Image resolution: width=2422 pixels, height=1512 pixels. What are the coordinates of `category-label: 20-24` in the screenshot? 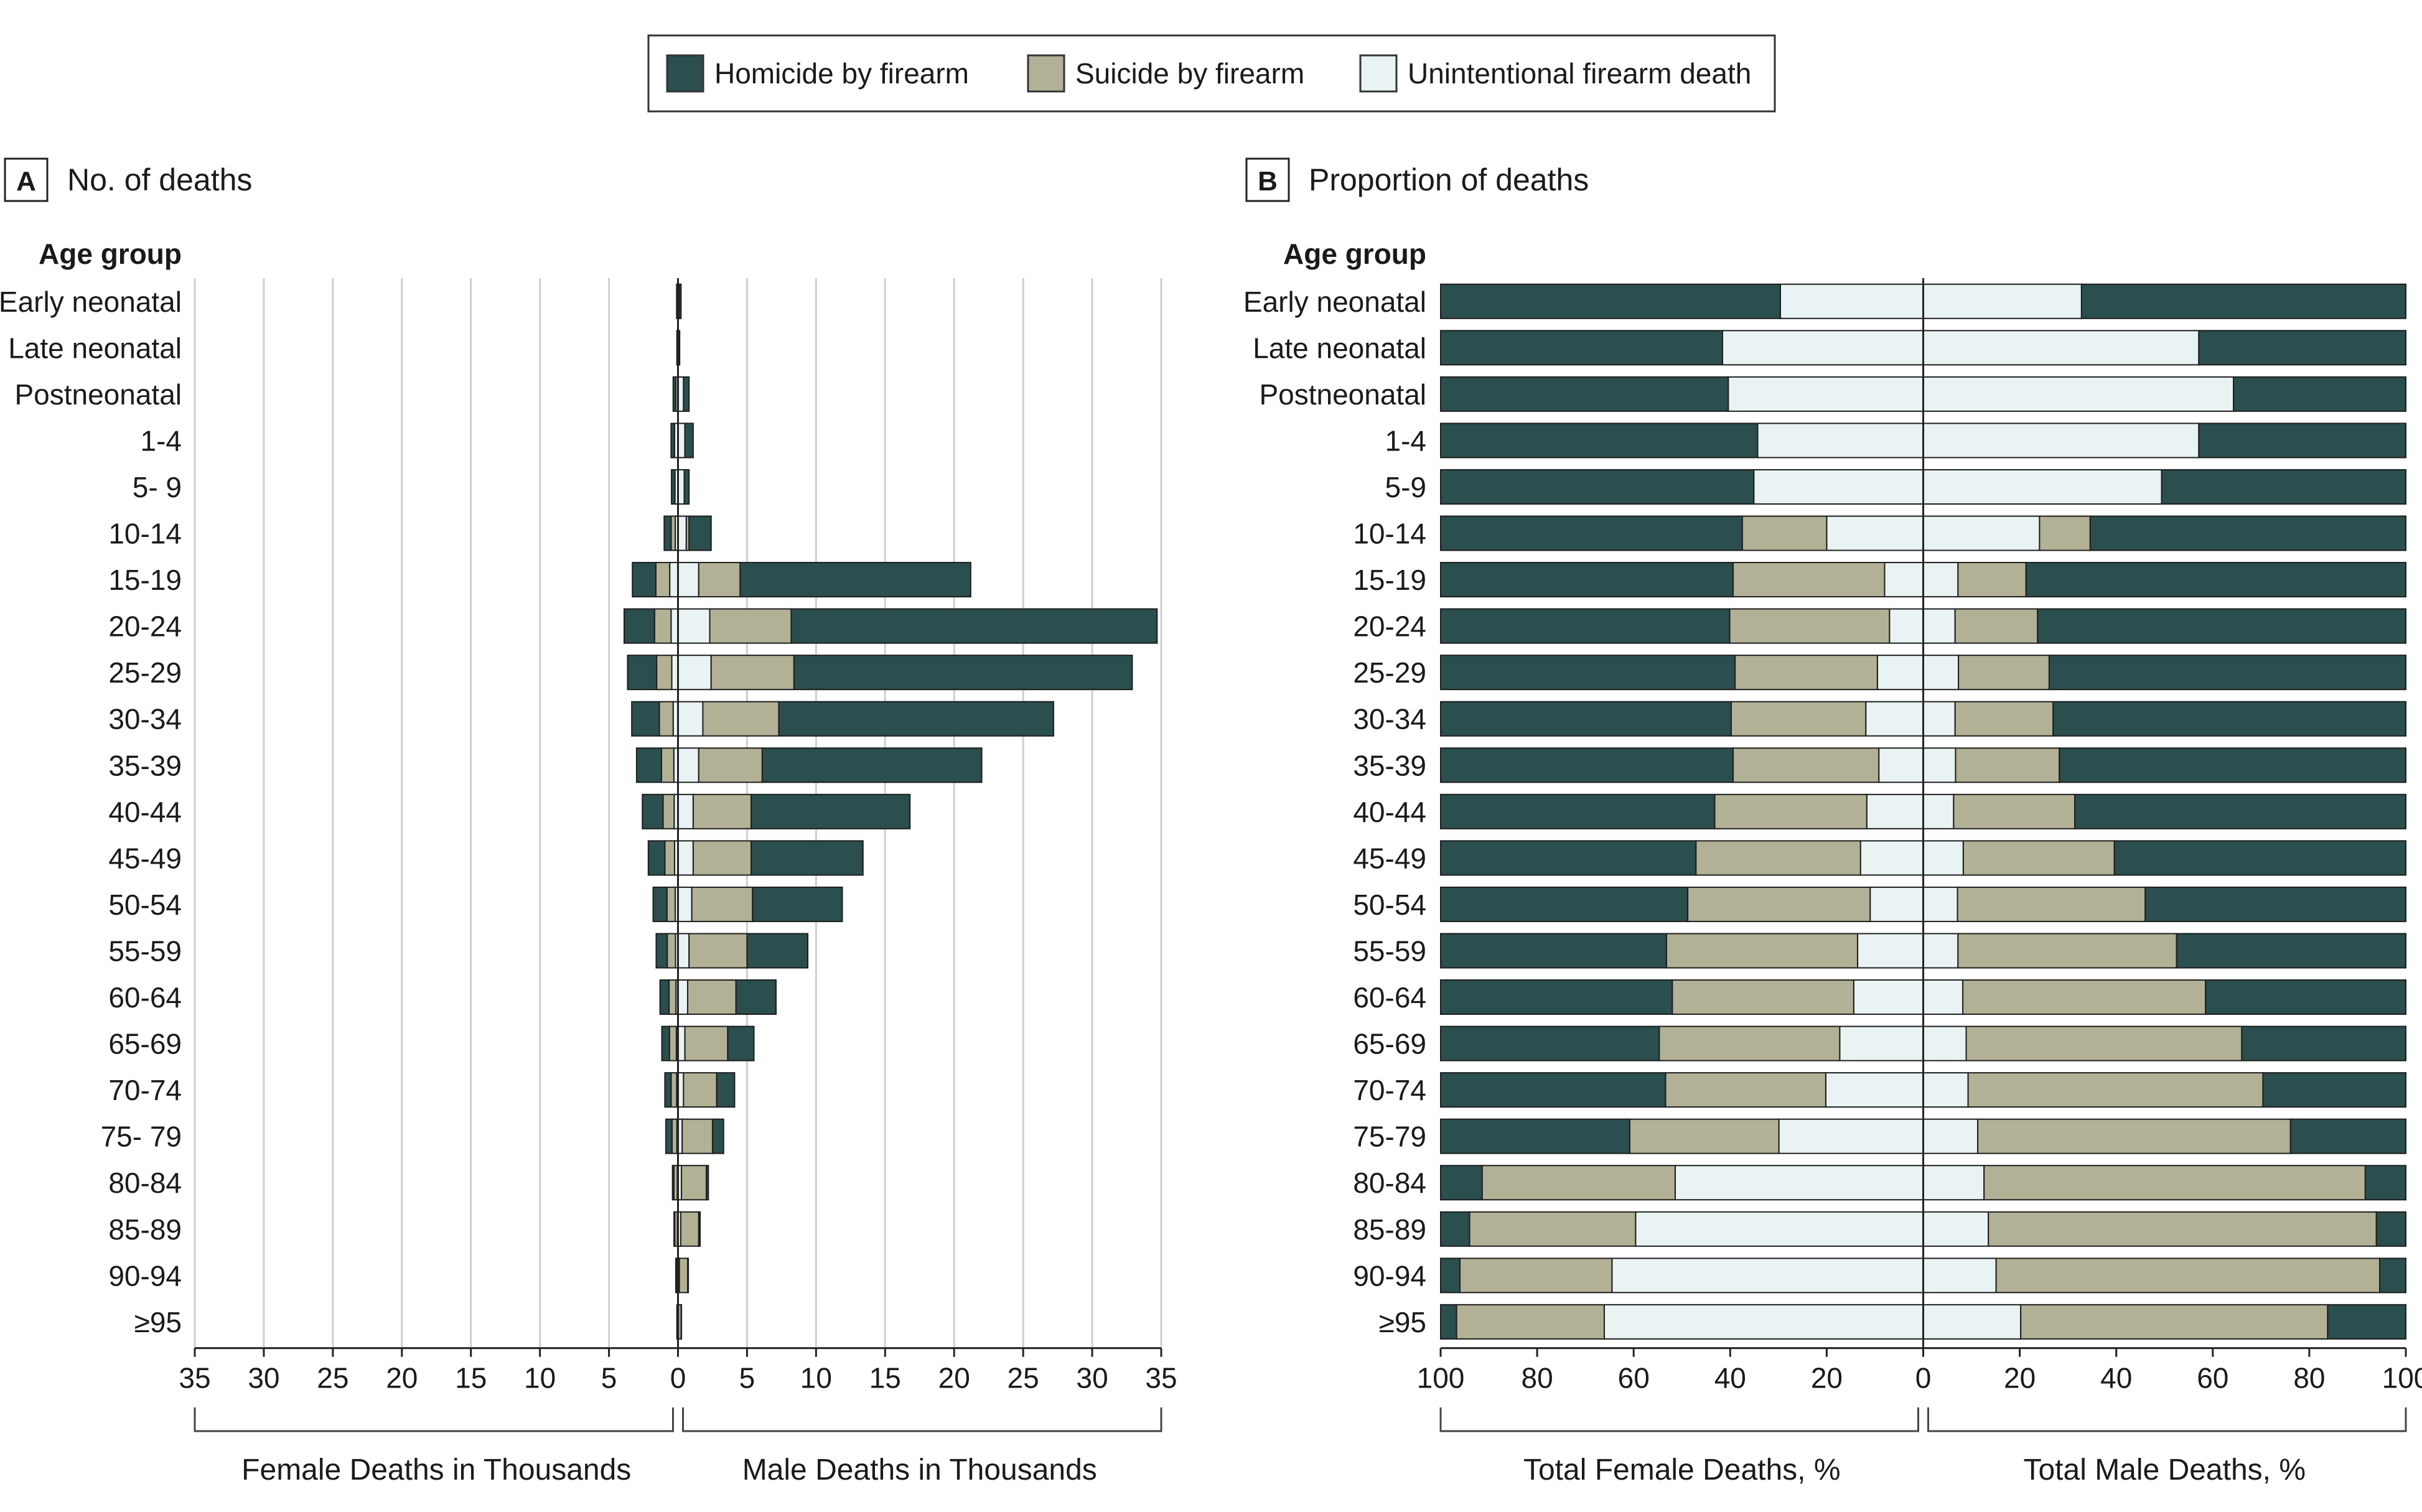 It's located at (145, 626).